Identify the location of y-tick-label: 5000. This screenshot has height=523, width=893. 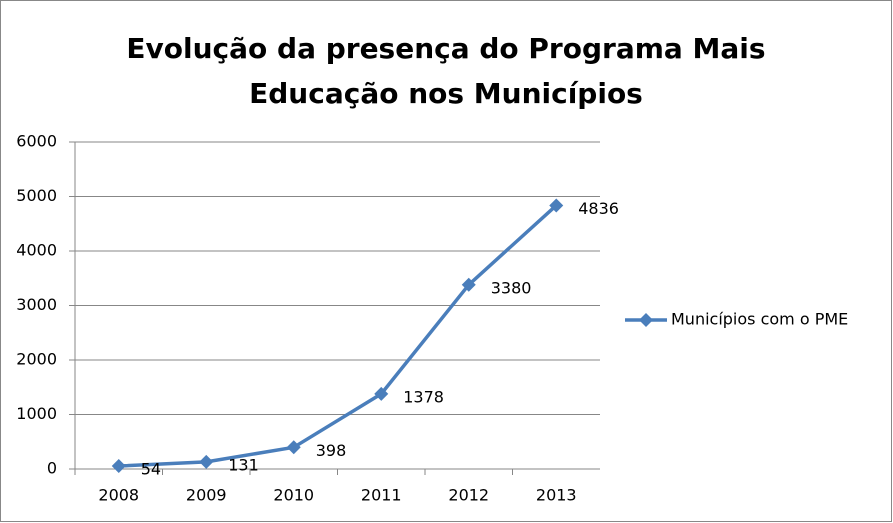
(36, 195).